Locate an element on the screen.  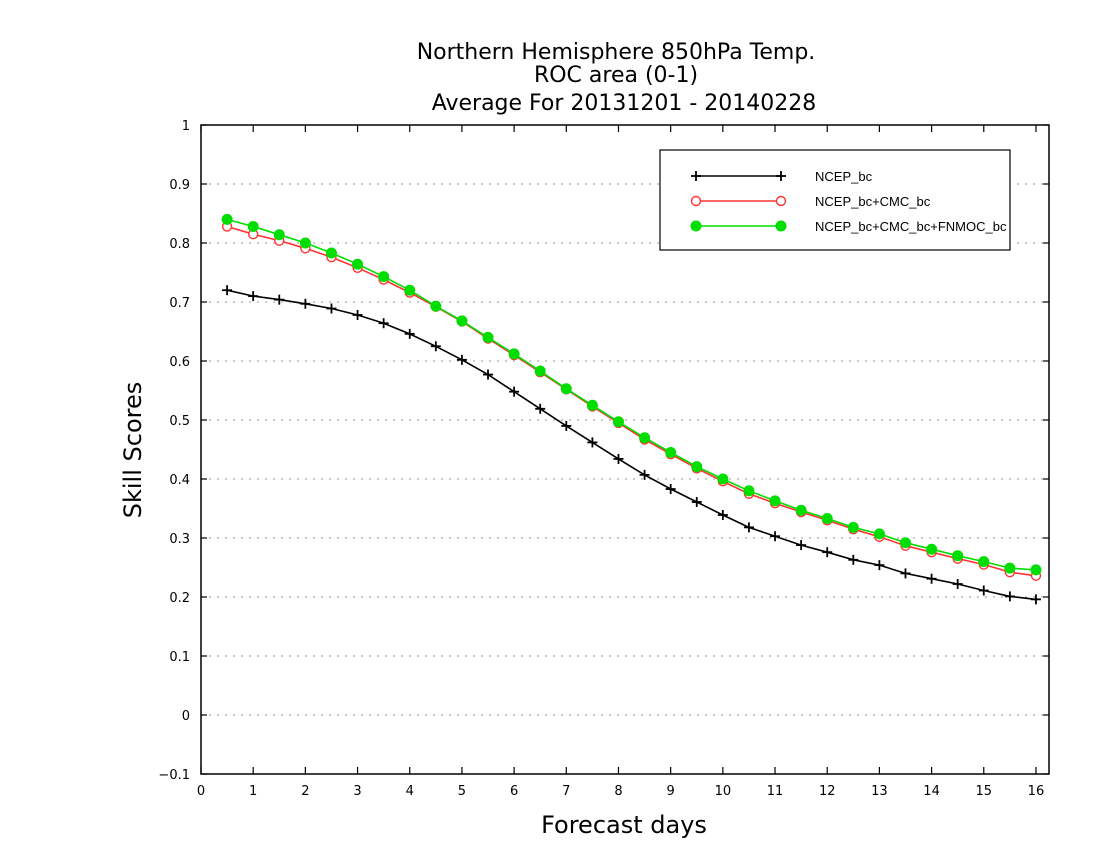
y-tick-label: 0.7 is located at coordinates (179, 303).